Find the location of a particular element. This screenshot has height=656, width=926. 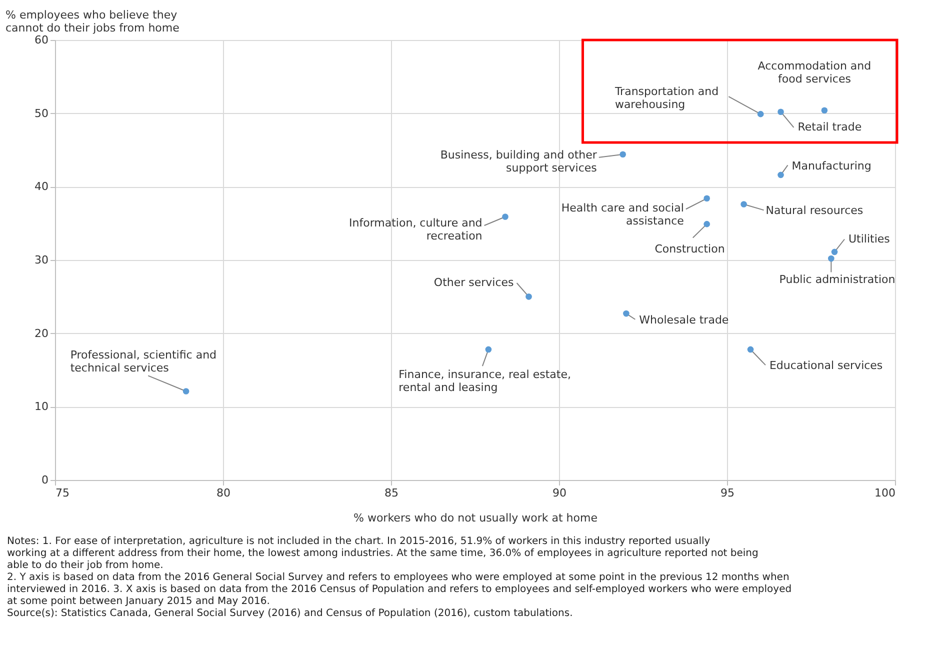

annotation: Manufacturing is located at coordinates (832, 165).